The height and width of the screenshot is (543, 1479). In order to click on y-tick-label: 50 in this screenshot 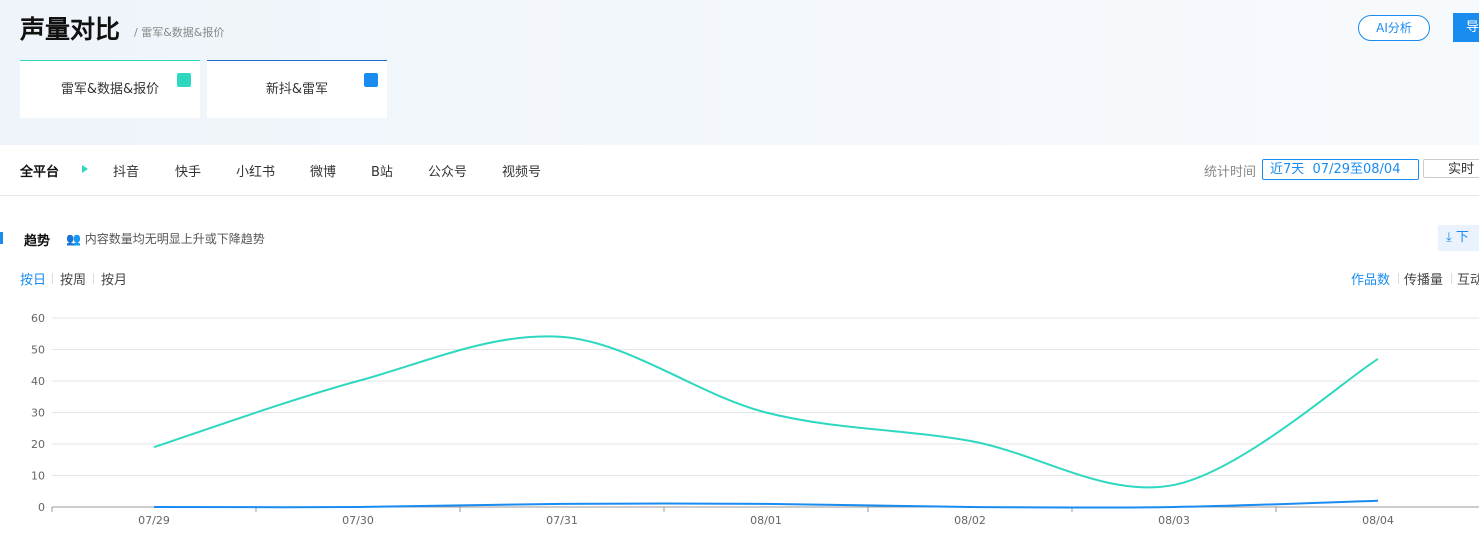, I will do `click(38, 350)`.